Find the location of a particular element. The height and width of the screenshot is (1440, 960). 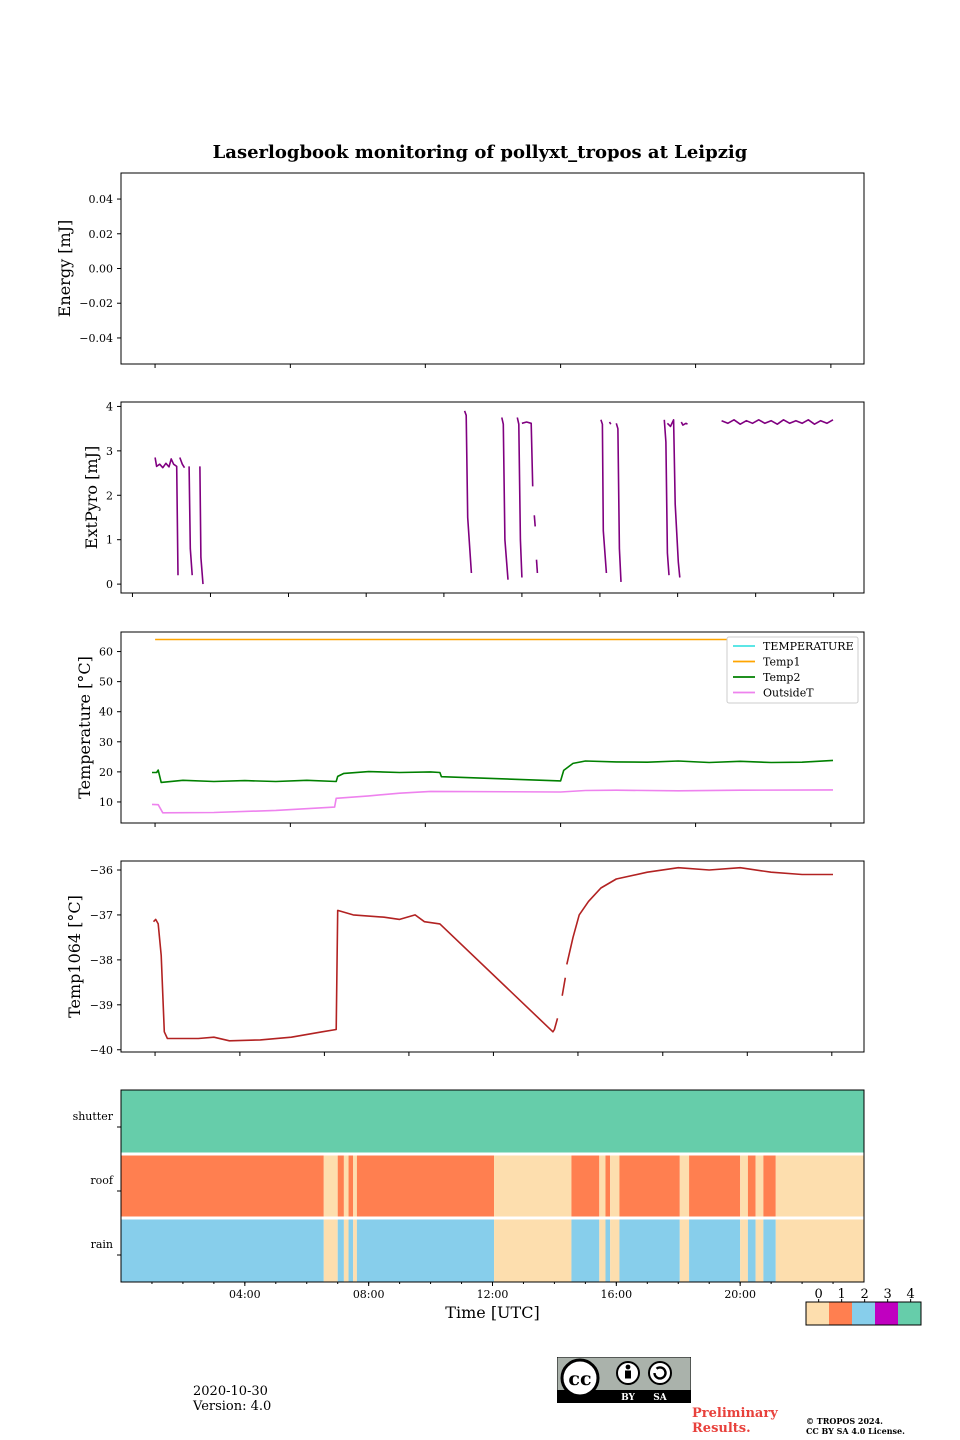

colorbar-tick-label: 3 is located at coordinates (888, 1294).